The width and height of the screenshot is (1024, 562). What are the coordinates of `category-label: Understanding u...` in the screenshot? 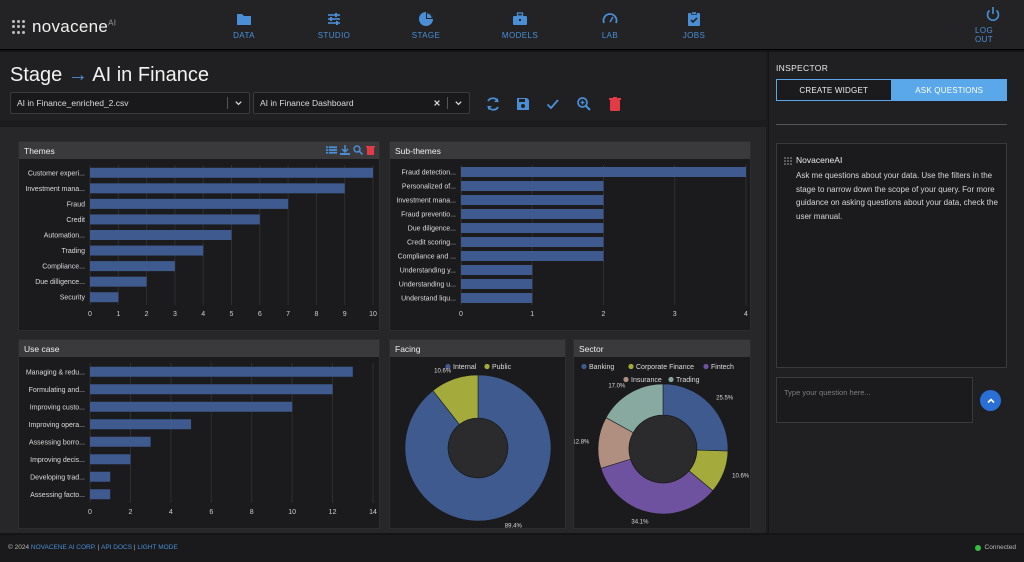 It's located at (427, 285).